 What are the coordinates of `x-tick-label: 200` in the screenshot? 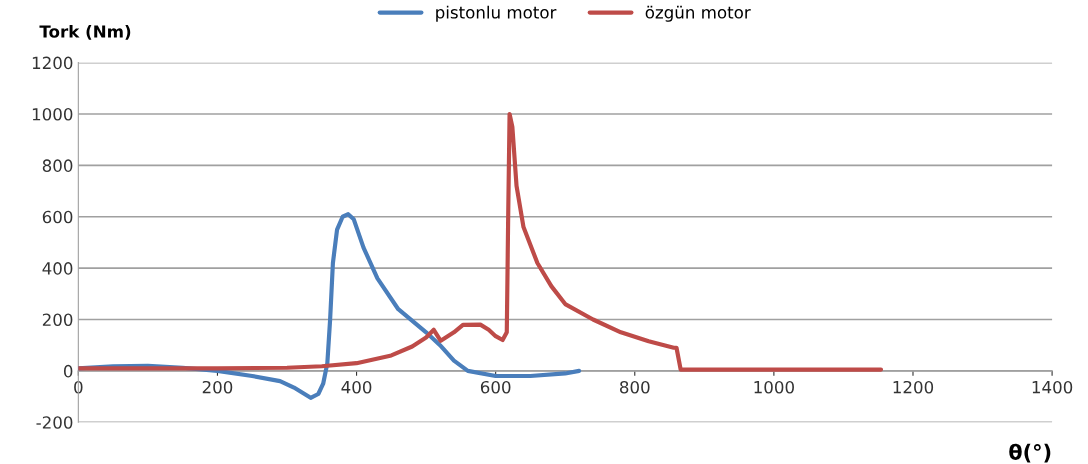 It's located at (217, 387).